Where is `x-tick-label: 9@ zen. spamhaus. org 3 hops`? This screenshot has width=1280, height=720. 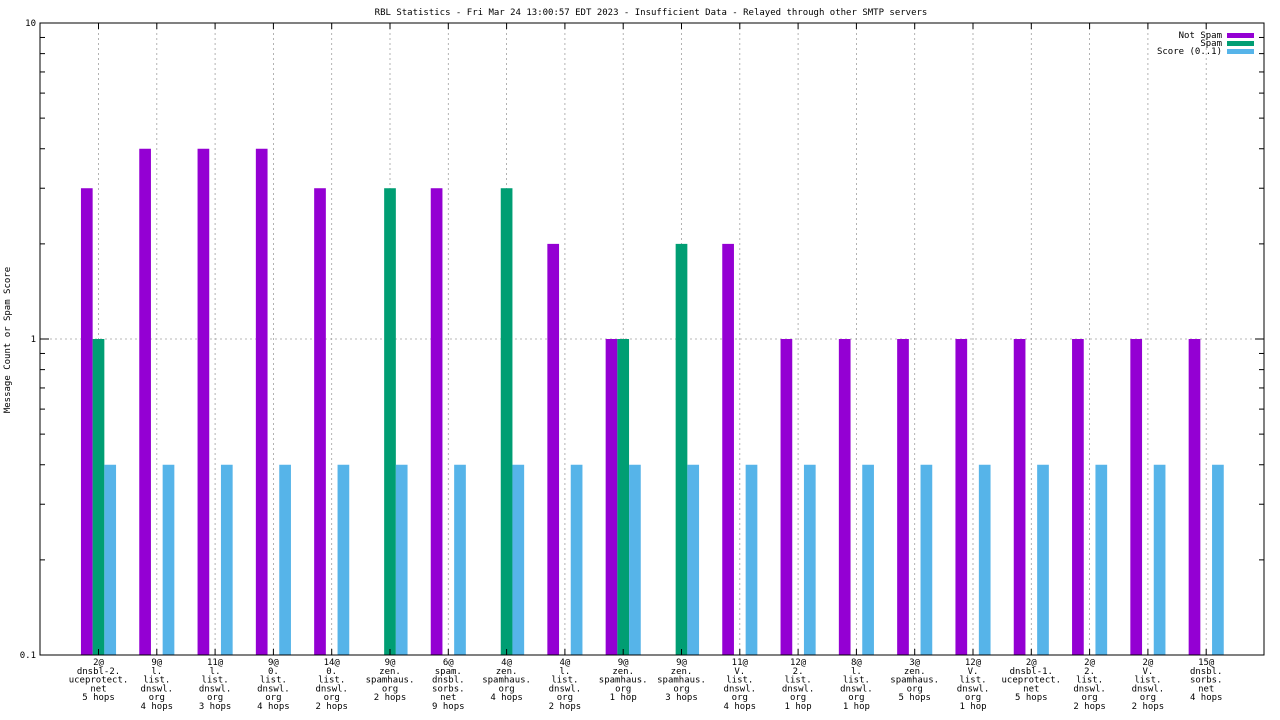
x-tick-label: 9@ zen. spamhaus. org 3 hops is located at coordinates (681, 680).